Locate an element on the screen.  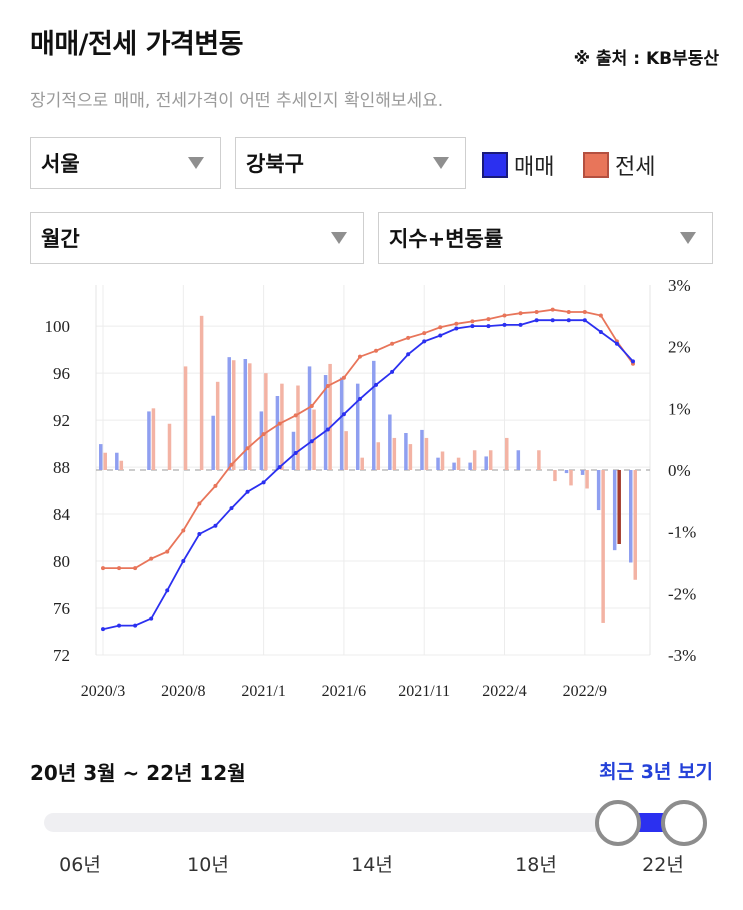
x-axis-tick: 2021/6 is located at coordinates (344, 691).